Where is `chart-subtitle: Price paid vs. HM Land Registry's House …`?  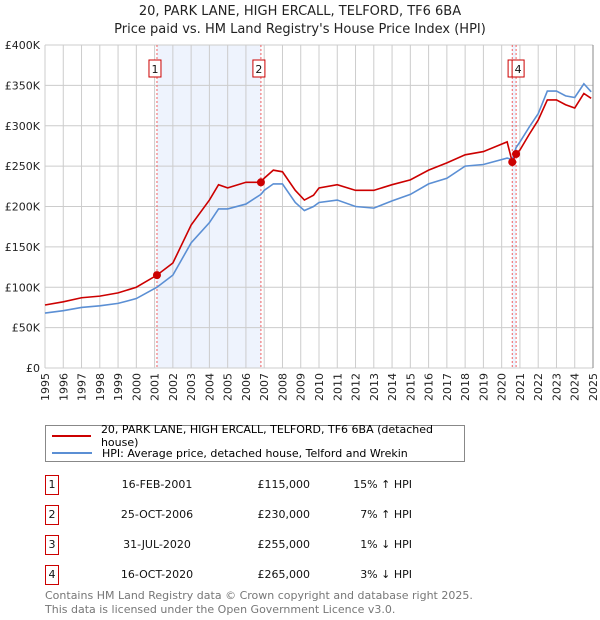 chart-subtitle: Price paid vs. HM Land Registry's House … is located at coordinates (300, 29).